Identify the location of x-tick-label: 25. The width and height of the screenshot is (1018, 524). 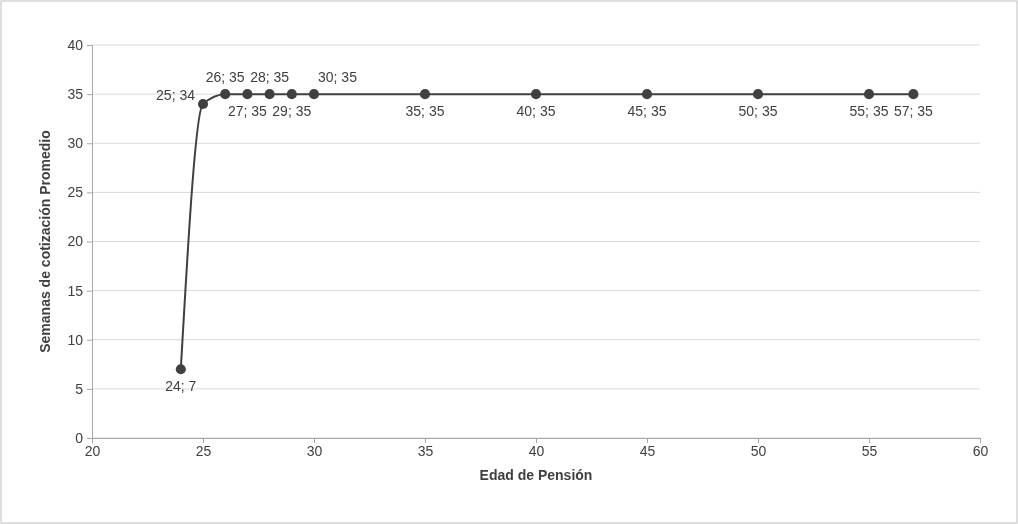
(203, 450).